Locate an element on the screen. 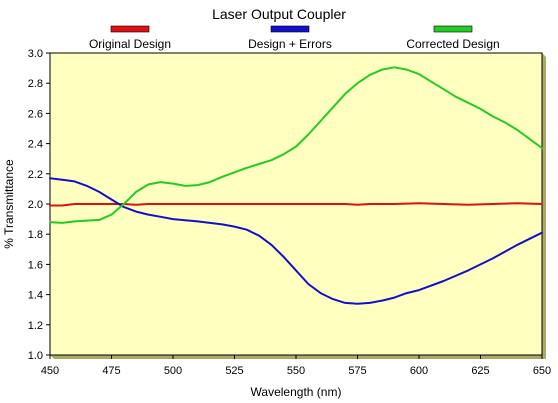 Image resolution: width=558 pixels, height=403 pixels. y-tick-label-2.0: 2.0 is located at coordinates (35, 205).